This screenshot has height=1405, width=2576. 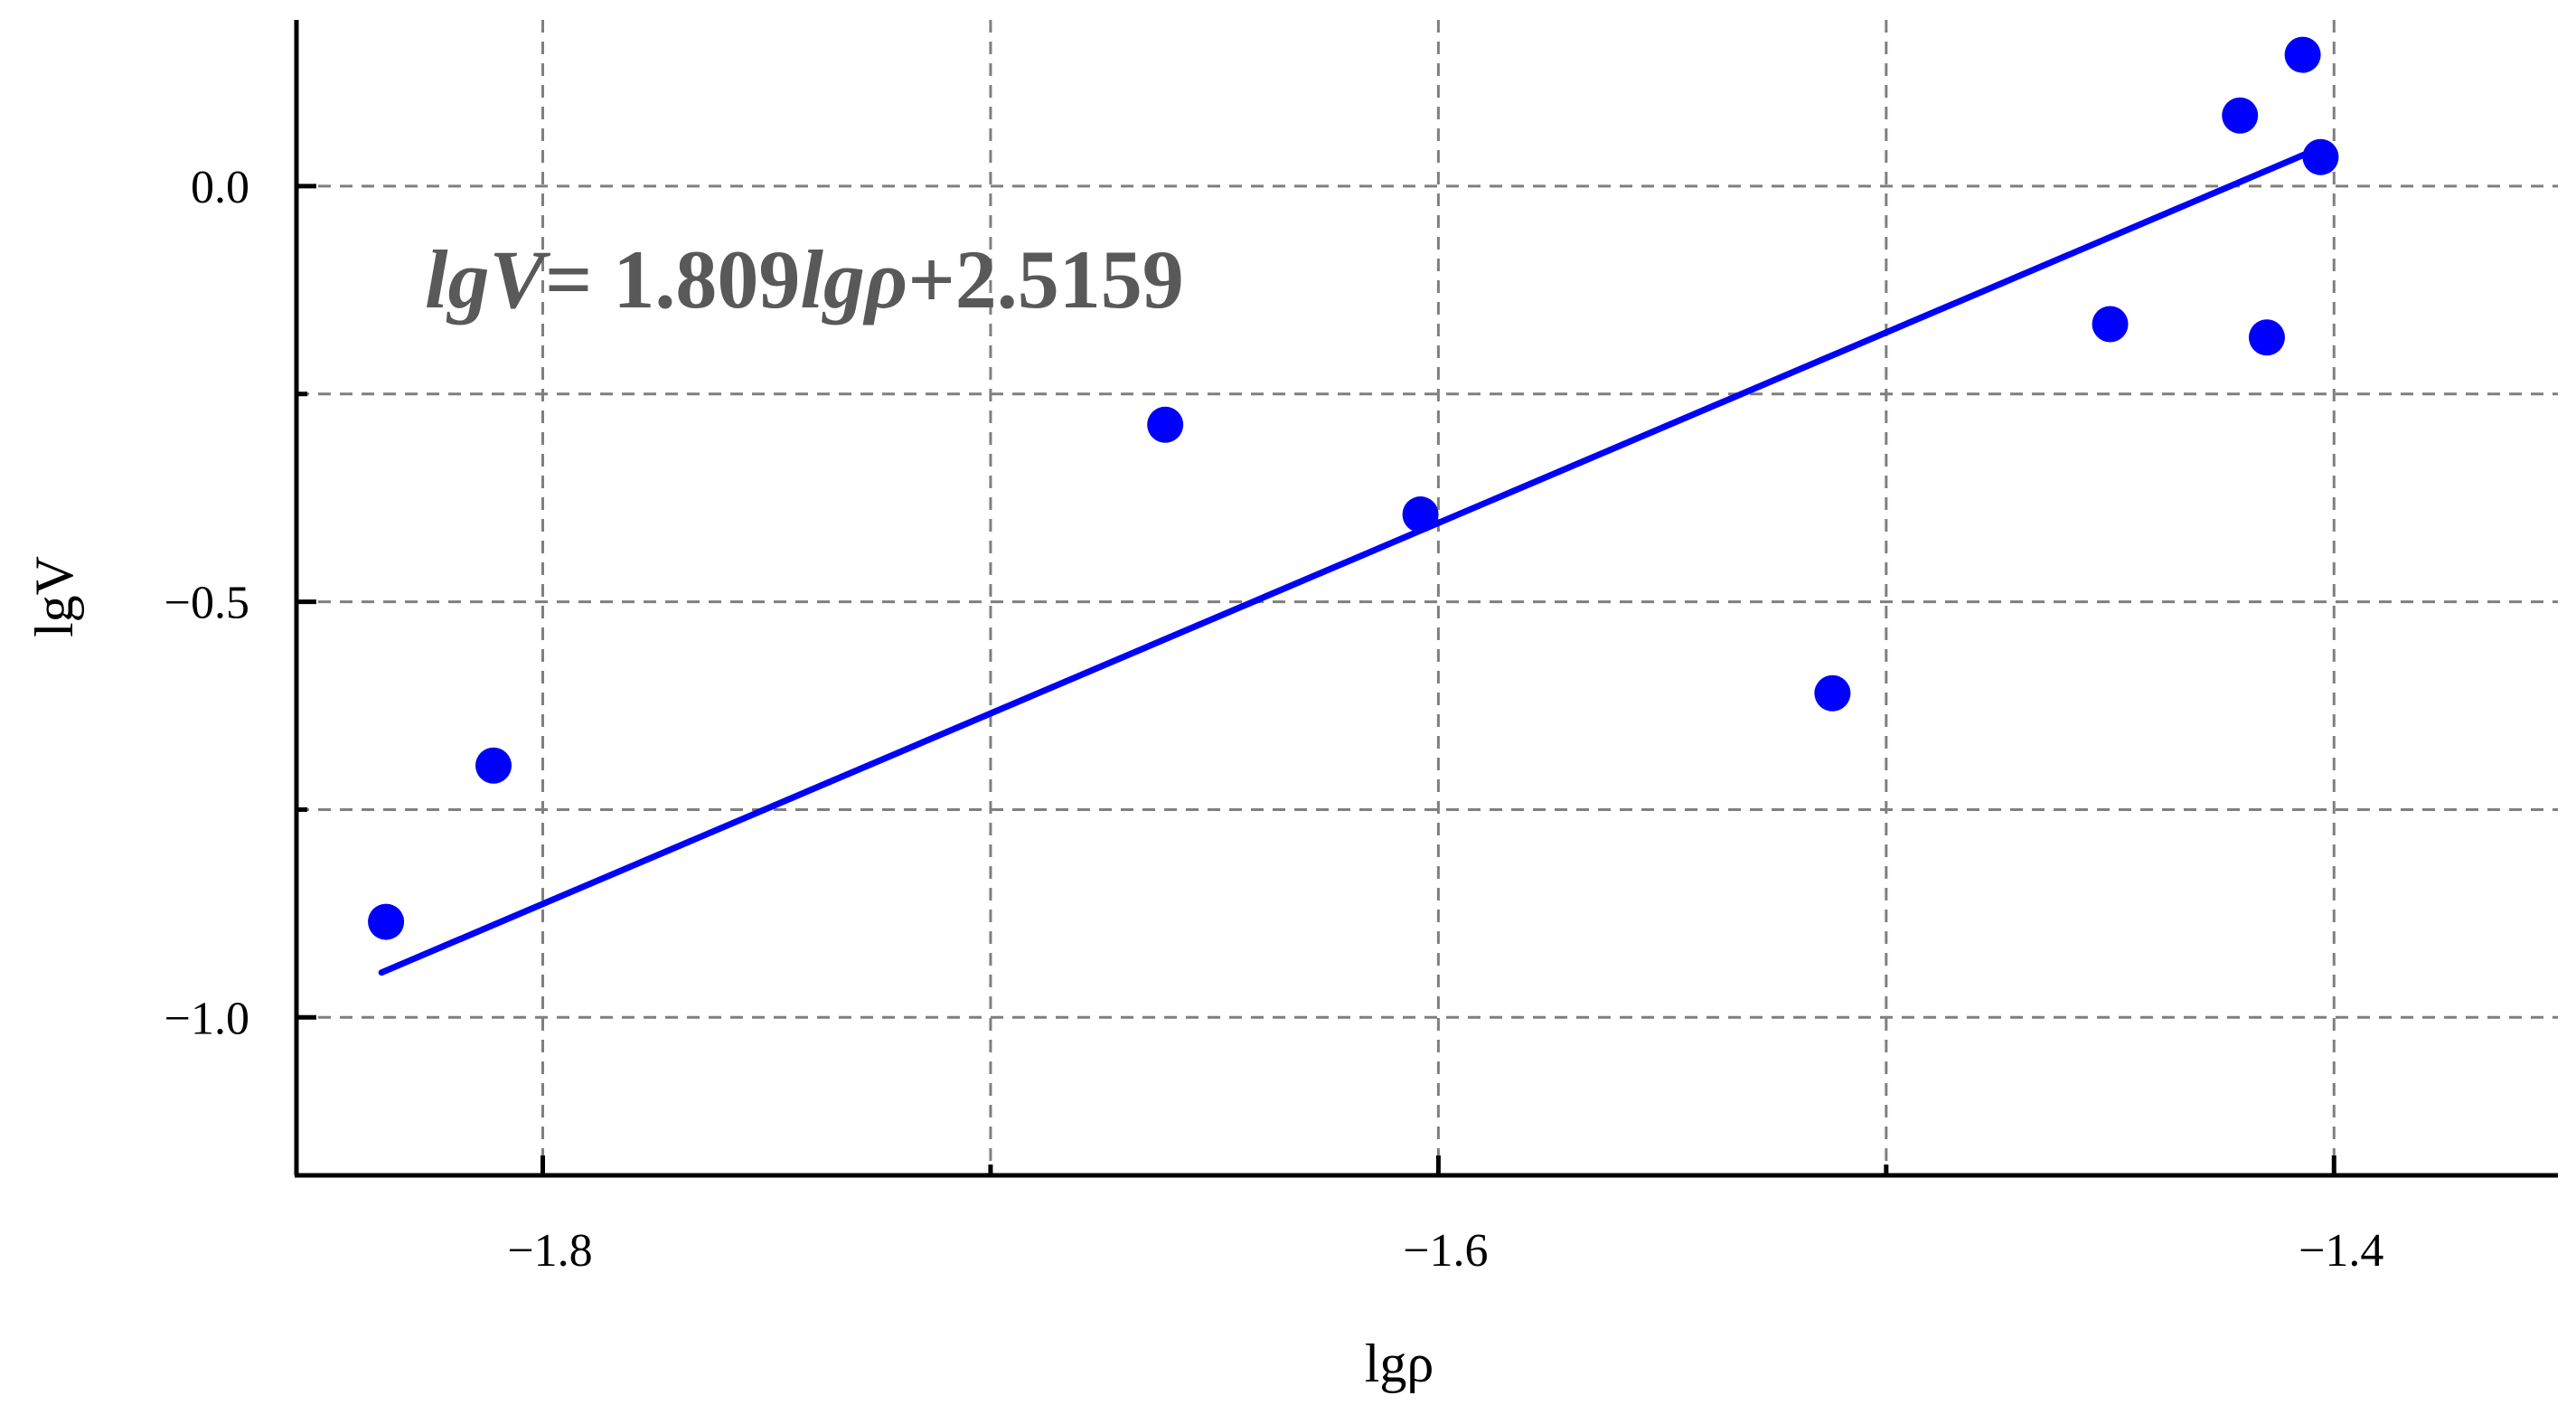 What do you see at coordinates (853, 279) in the screenshot?
I see `equation-part-lgrho: lgρ` at bounding box center [853, 279].